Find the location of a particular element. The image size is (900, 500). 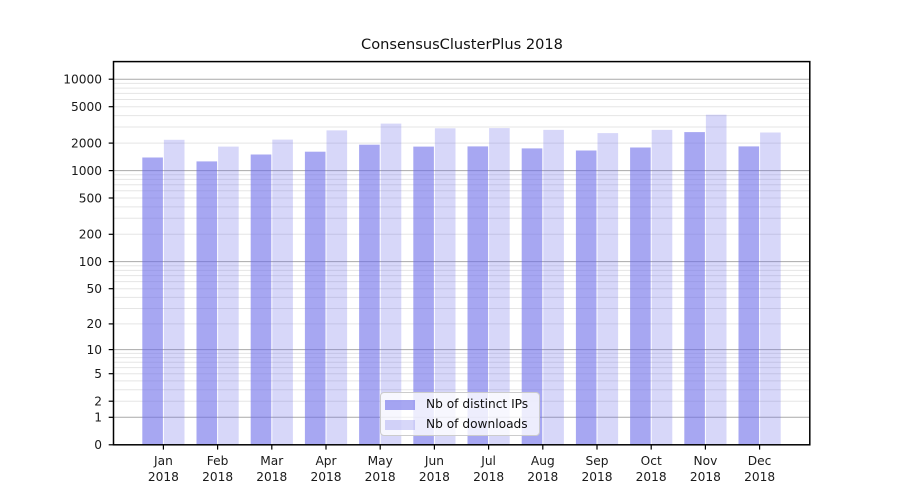

legend-swatch-distinct-ips-icon is located at coordinates (400, 404).